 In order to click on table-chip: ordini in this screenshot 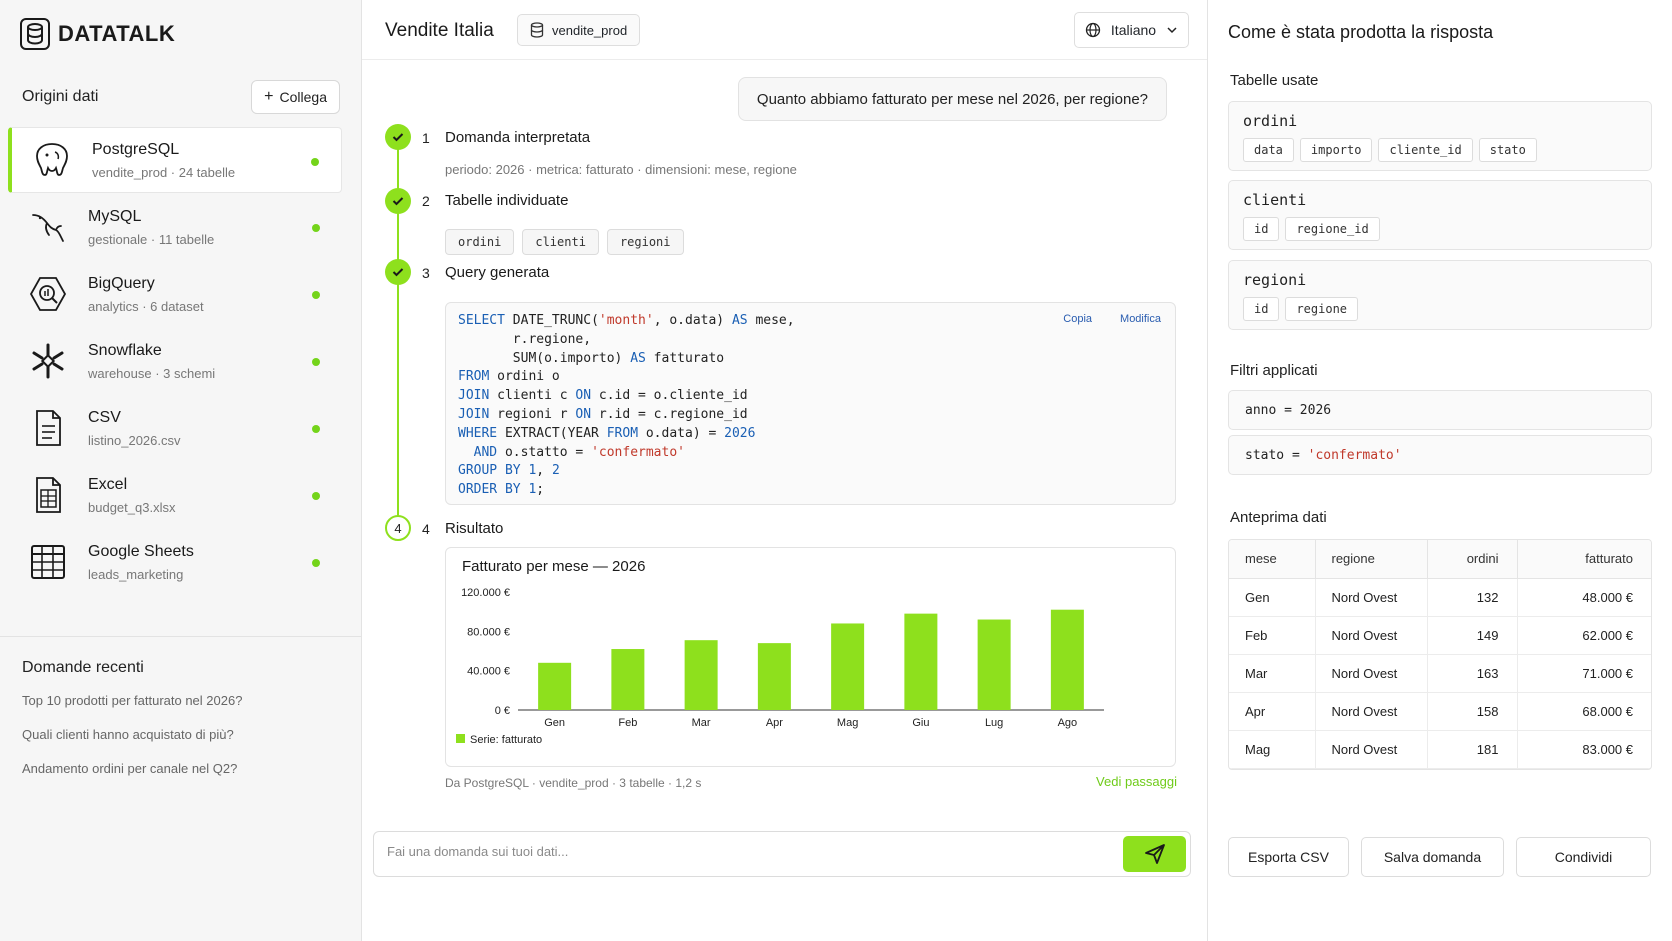, I will do `click(480, 242)`.